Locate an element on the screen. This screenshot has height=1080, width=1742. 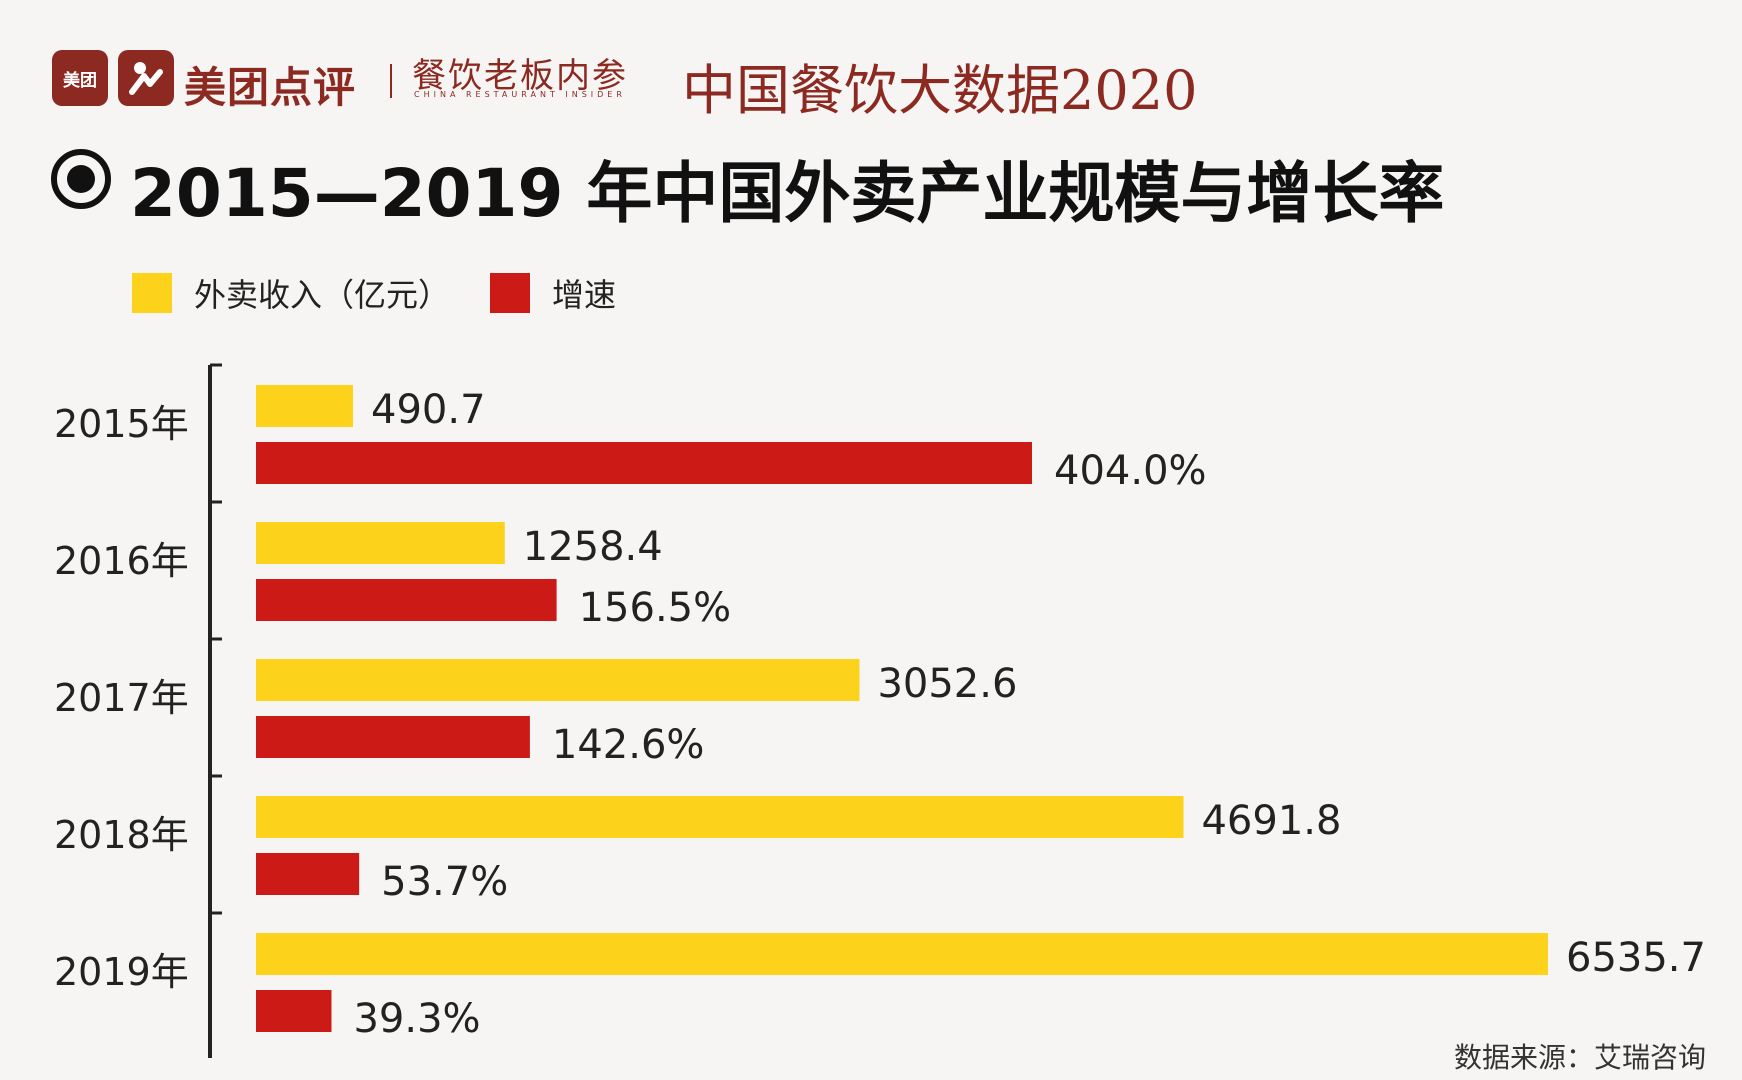
legend-item-revenue: 外卖收入（亿元） is located at coordinates (291, 293).